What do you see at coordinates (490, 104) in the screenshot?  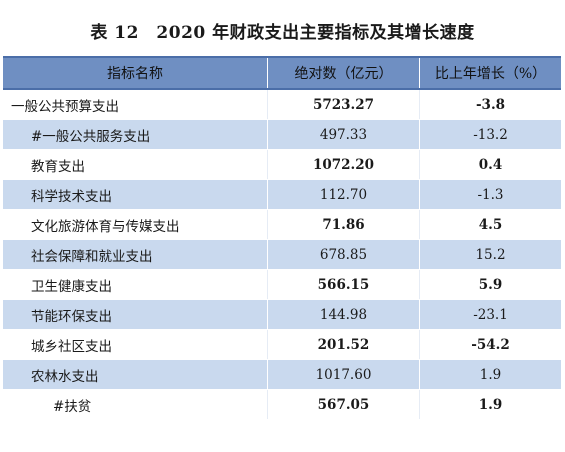 I see `row-growth: -3.8` at bounding box center [490, 104].